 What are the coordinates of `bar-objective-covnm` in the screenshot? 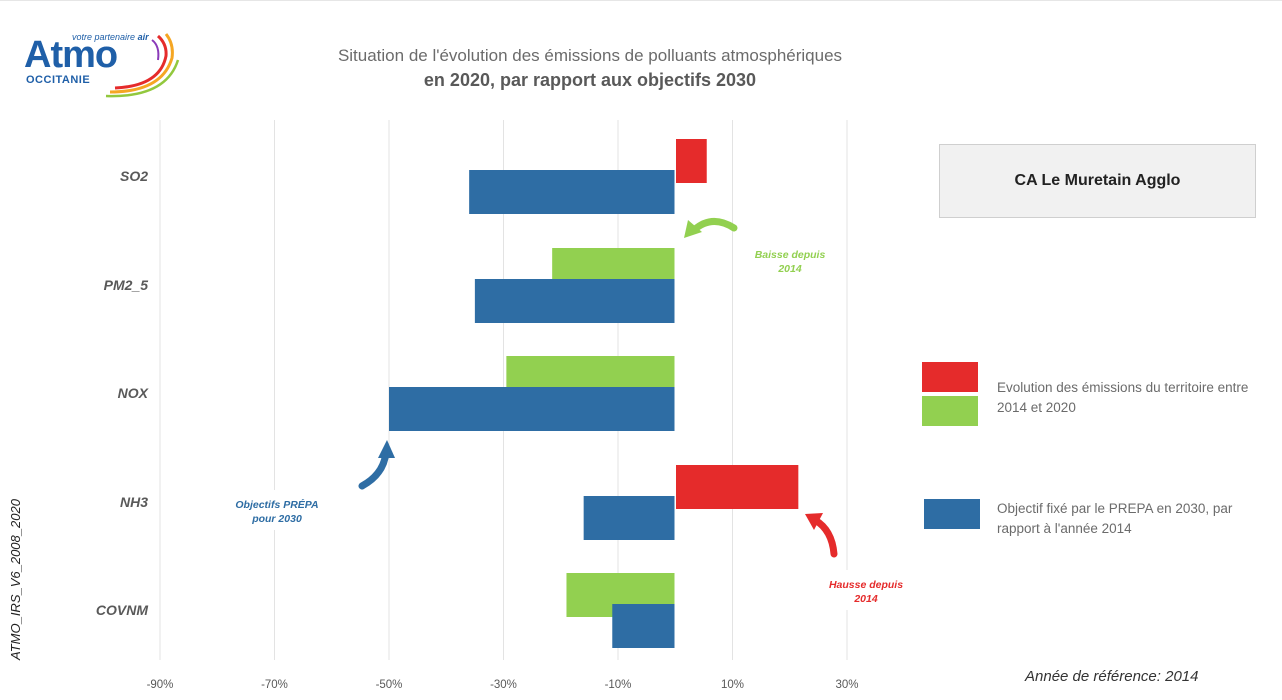 It's located at (644, 626).